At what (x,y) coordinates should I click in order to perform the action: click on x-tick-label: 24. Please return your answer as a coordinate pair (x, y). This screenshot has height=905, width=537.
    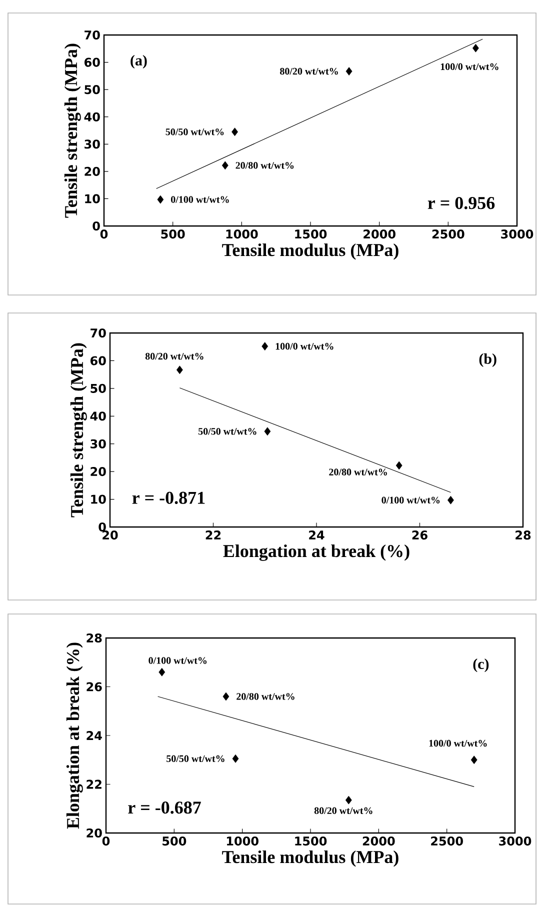
    Looking at the image, I should click on (316, 535).